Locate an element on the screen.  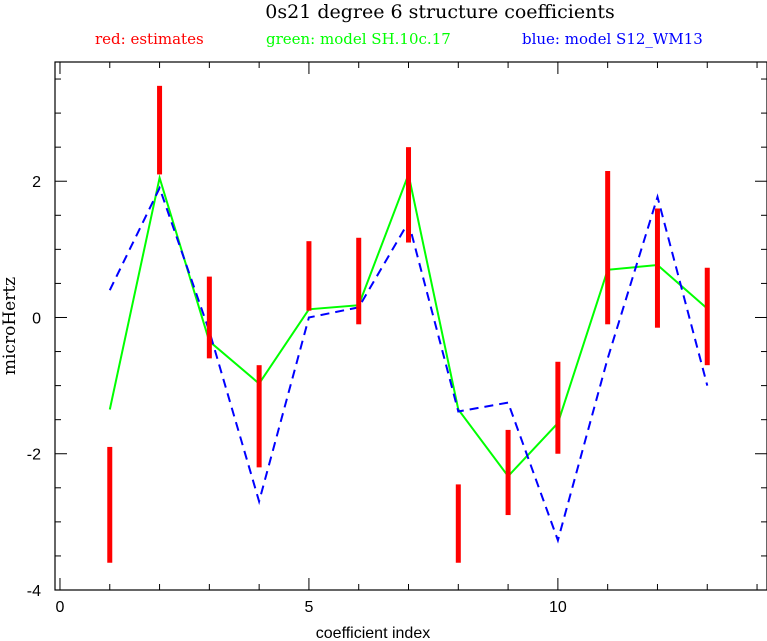
y-tick-label: -2 is located at coordinates (34, 455).